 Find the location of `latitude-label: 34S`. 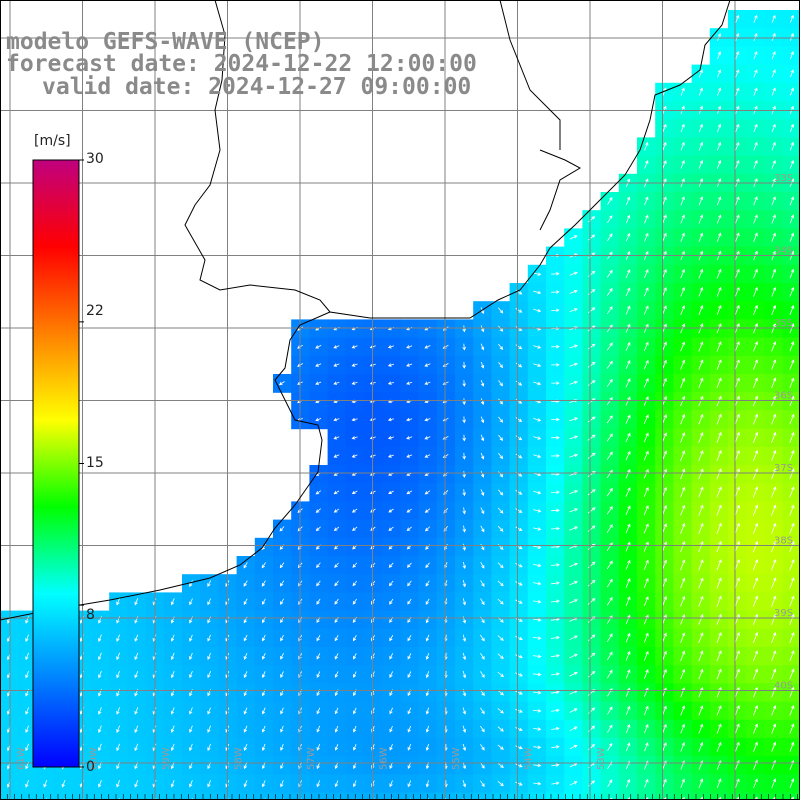

latitude-label: 34S is located at coordinates (783, 251).